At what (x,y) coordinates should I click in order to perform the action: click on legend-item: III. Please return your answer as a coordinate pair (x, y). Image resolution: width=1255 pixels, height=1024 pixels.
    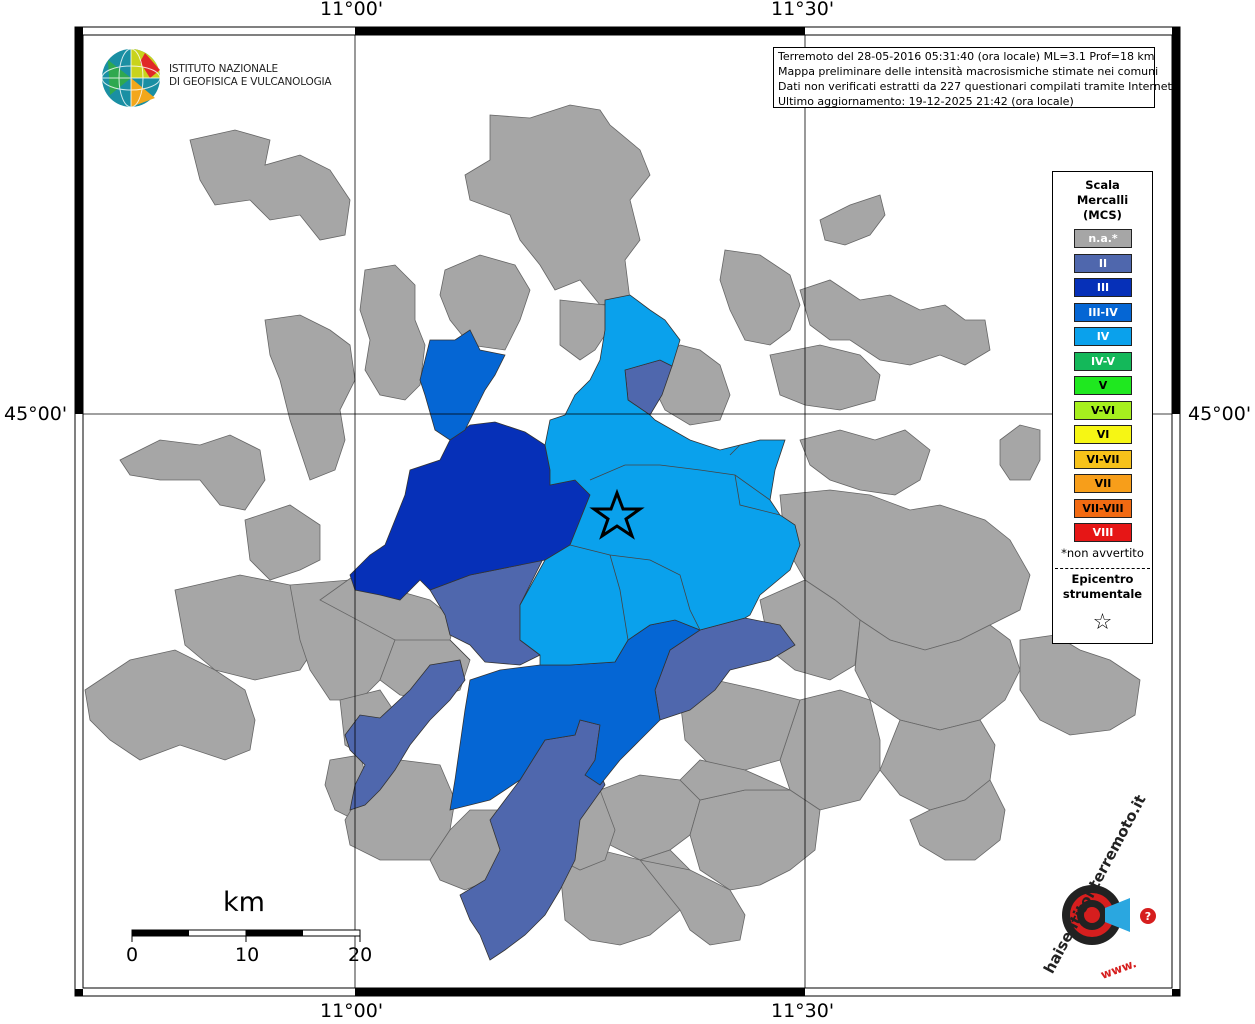
    Looking at the image, I should click on (1103, 287).